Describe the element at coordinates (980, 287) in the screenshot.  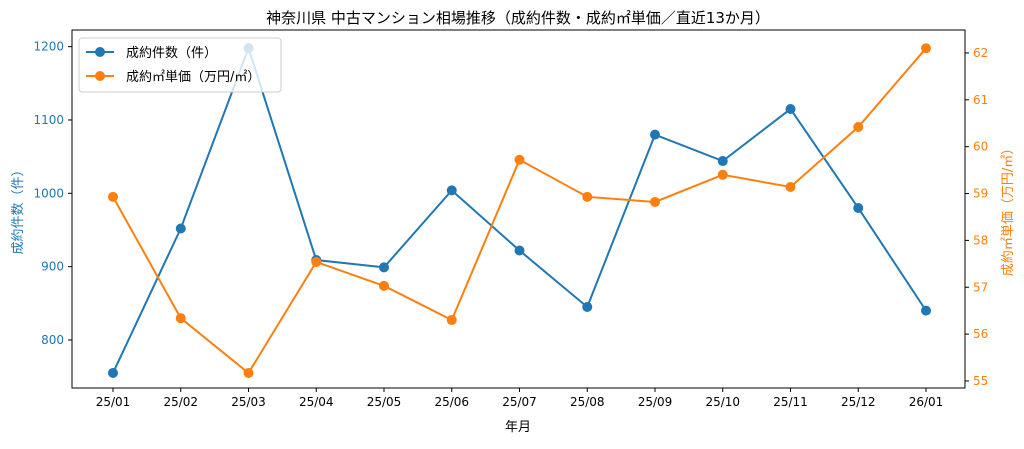
I see `y-tick-label-right: 57` at that location.